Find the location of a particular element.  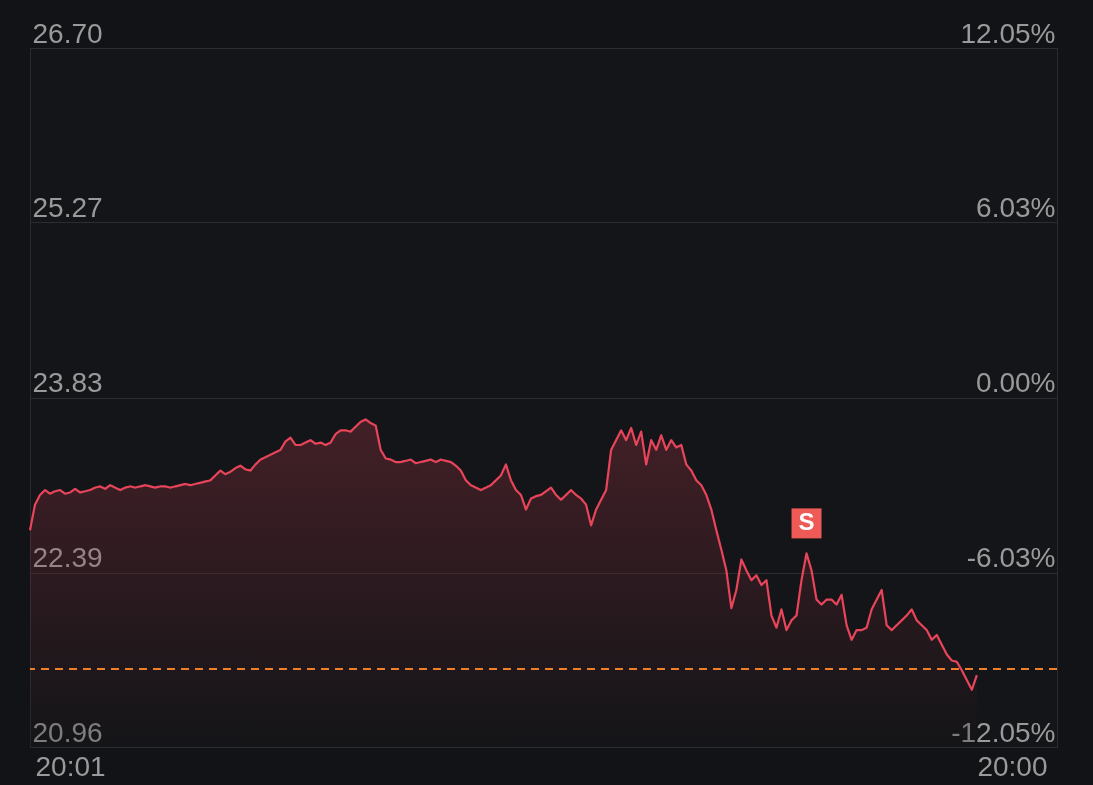

x-tick-label: 20:00 is located at coordinates (1012, 766).